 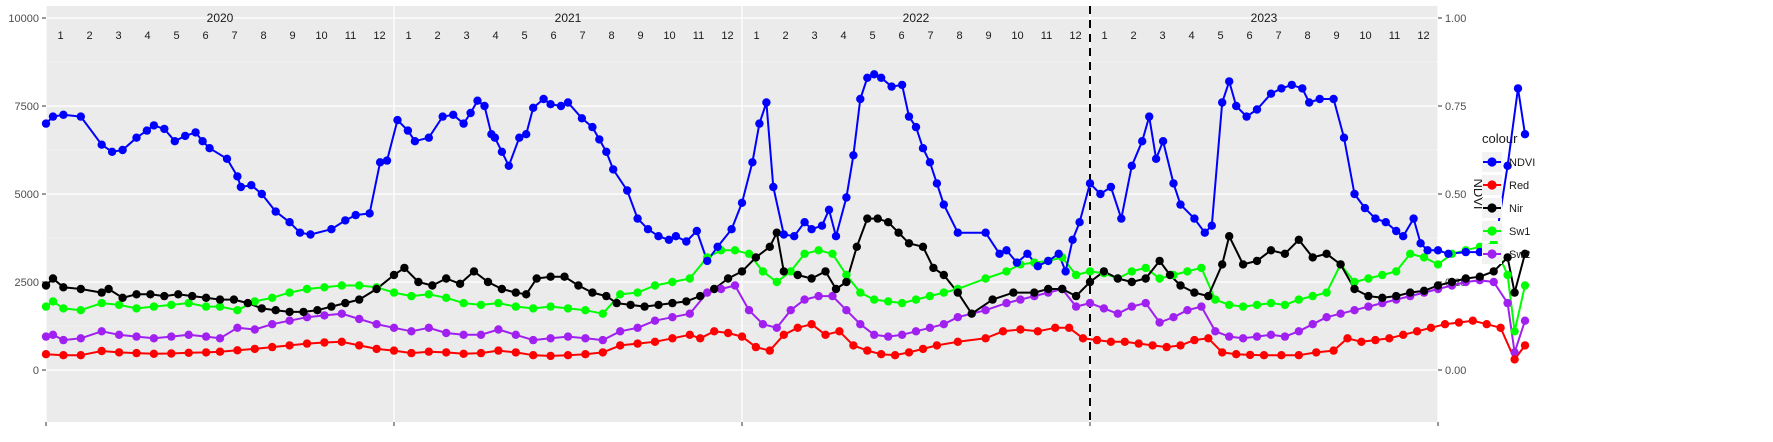 I want to click on legend-label-sw2: Sw2, so click(x=1519, y=255).